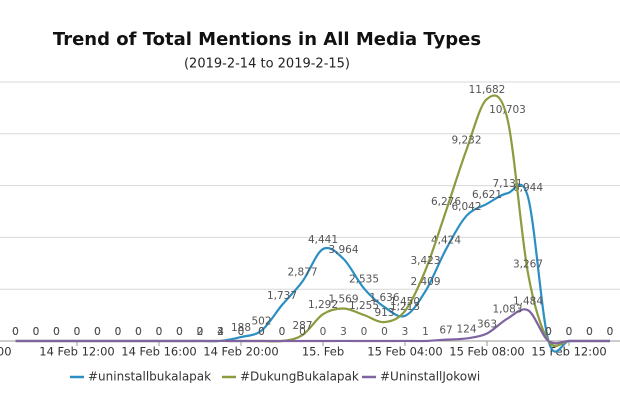 This screenshot has width=620, height=413. Describe the element at coordinates (528, 301) in the screenshot. I see `data-label: 1,484` at that location.